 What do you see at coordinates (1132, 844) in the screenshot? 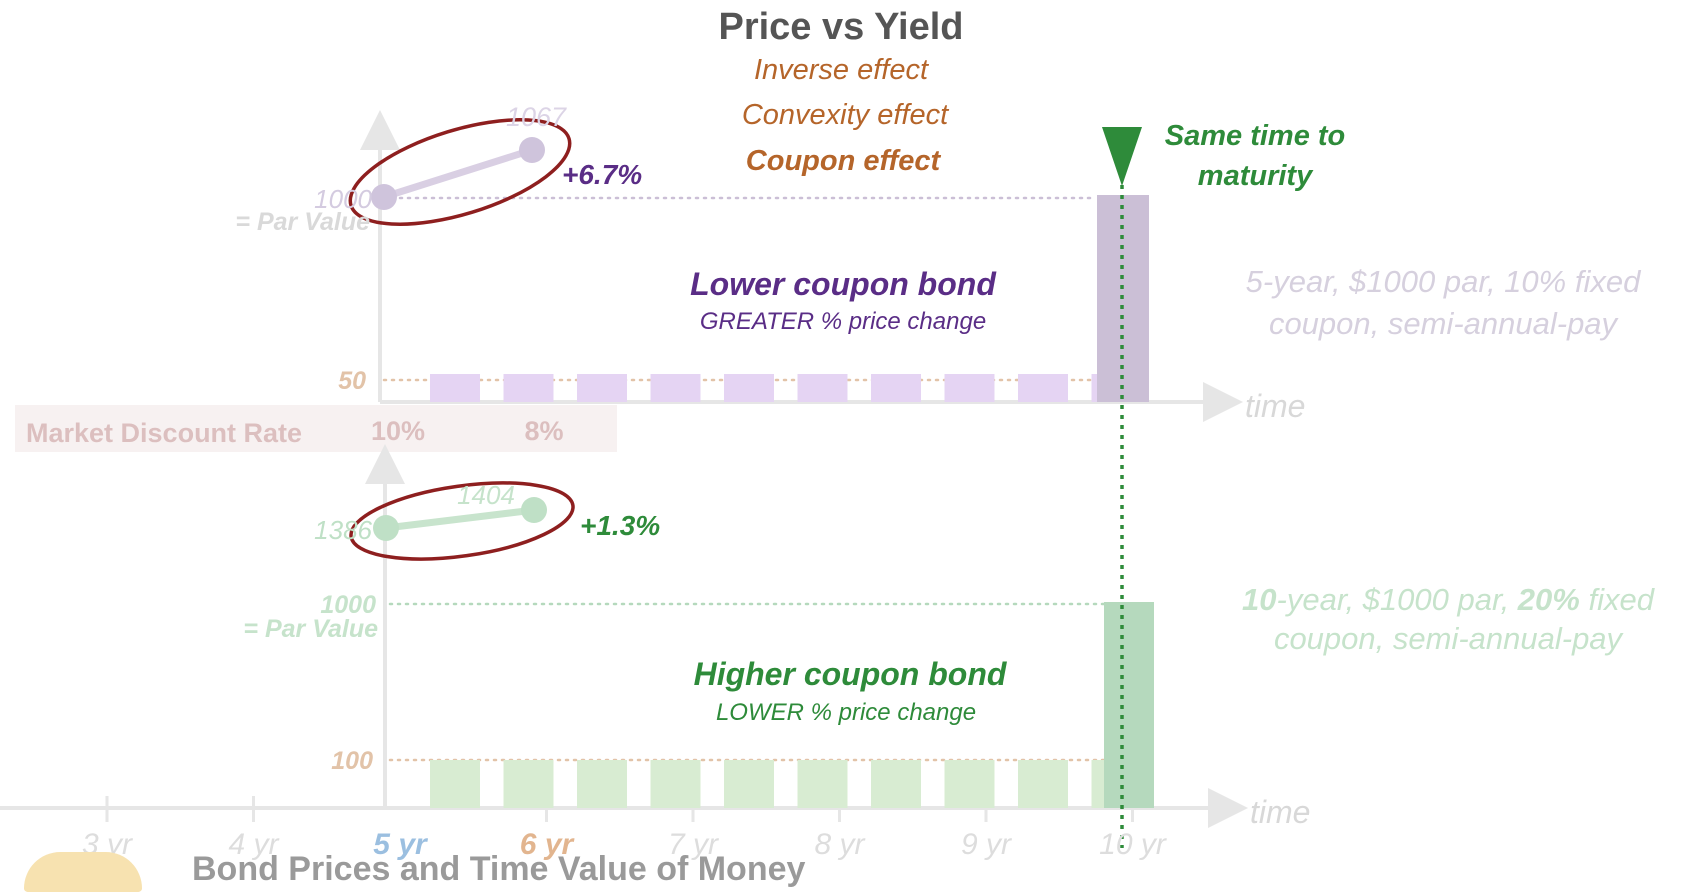
I see `year-label-10: 10 yr` at bounding box center [1132, 844].